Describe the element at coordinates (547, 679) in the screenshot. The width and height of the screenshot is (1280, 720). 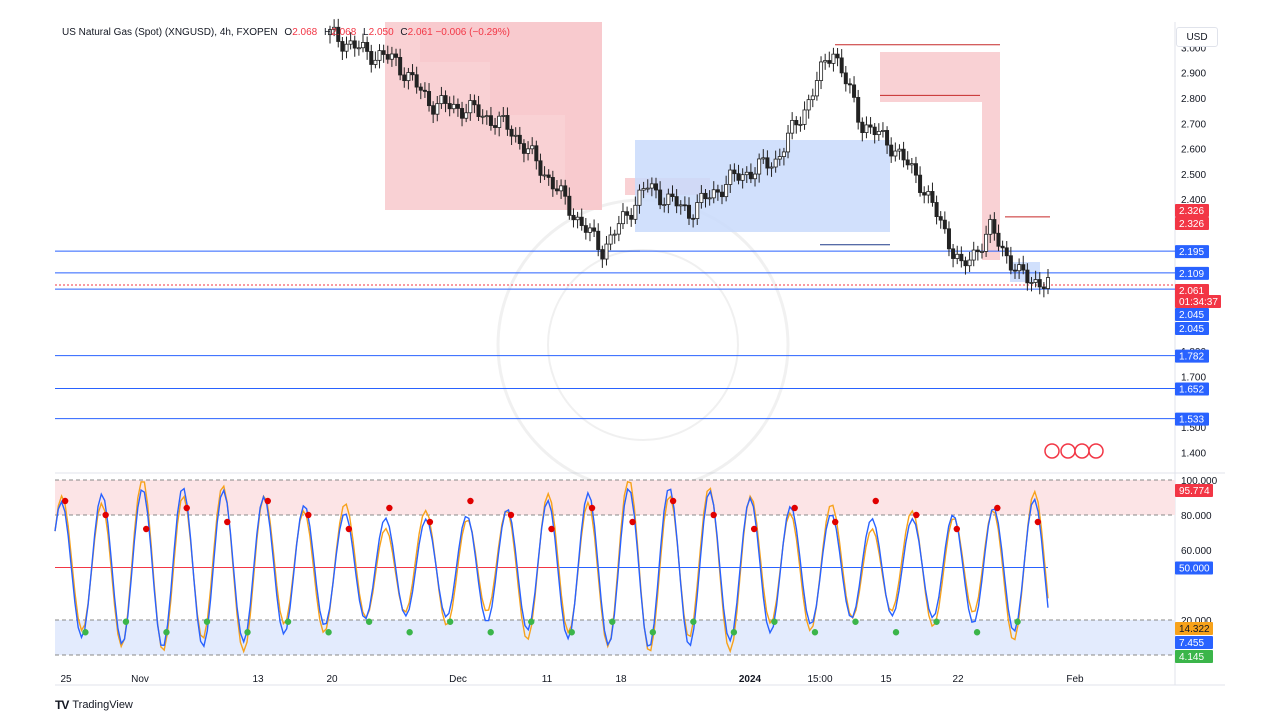
I see `time-tick-label: 11` at that location.